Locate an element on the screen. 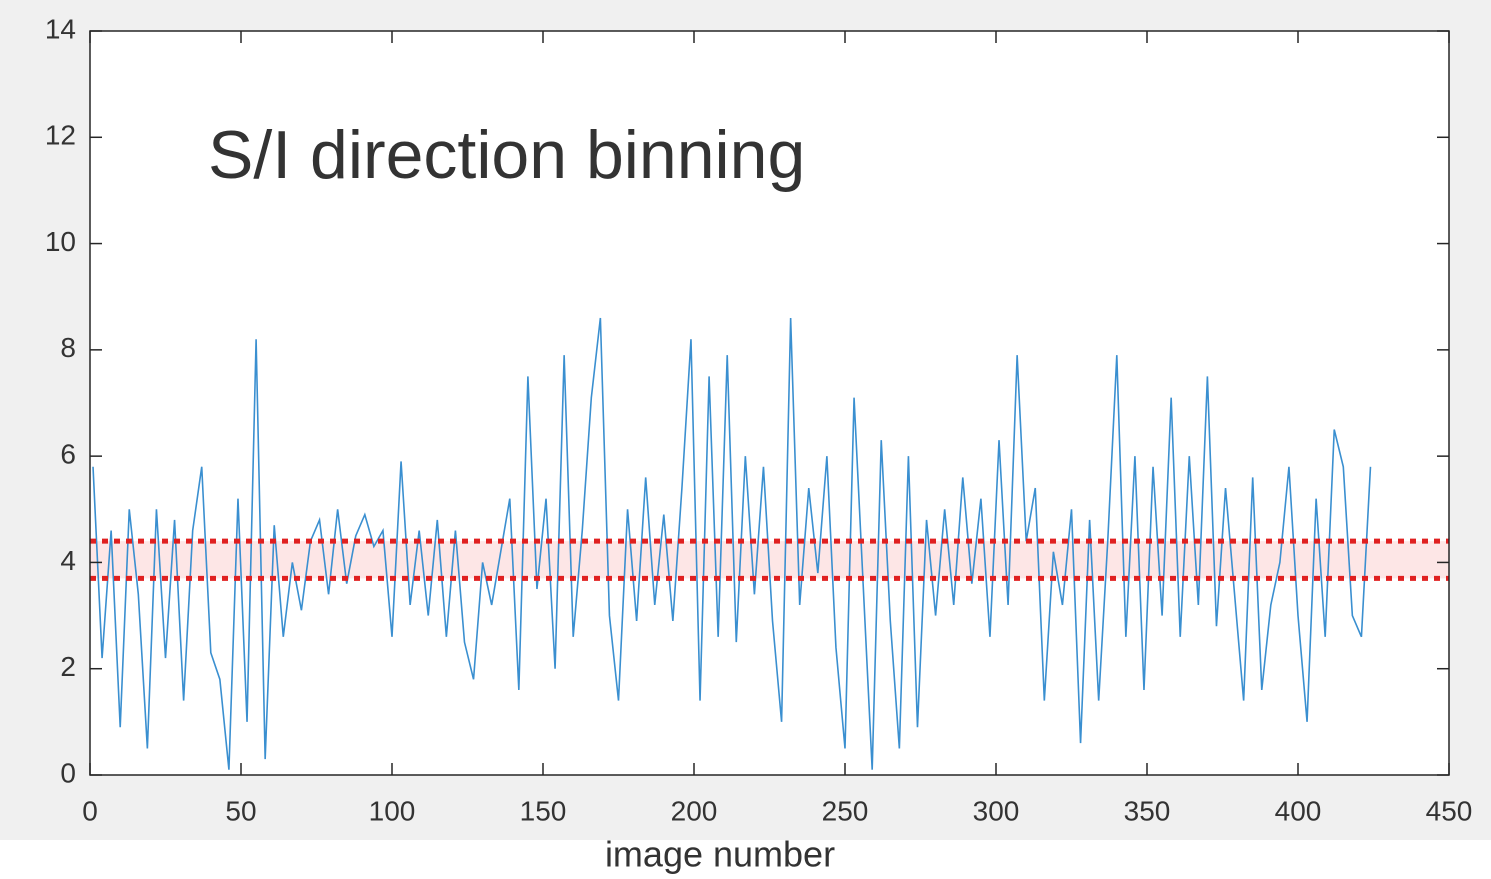 Image resolution: width=1491 pixels, height=879 pixels. x-tick-label: 350 is located at coordinates (1147, 810).